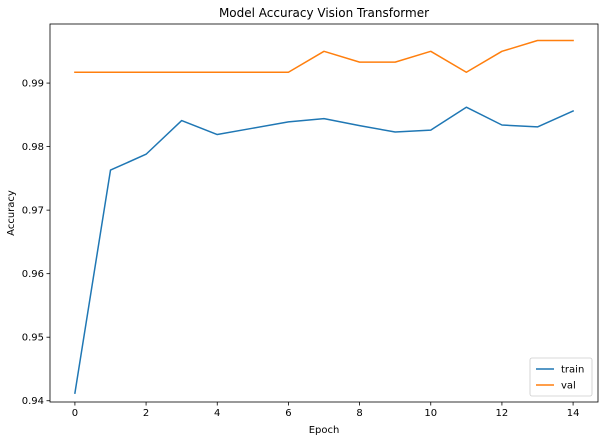 The width and height of the screenshot is (615, 446). What do you see at coordinates (217, 413) in the screenshot?
I see `x-tick-label: 4` at bounding box center [217, 413].